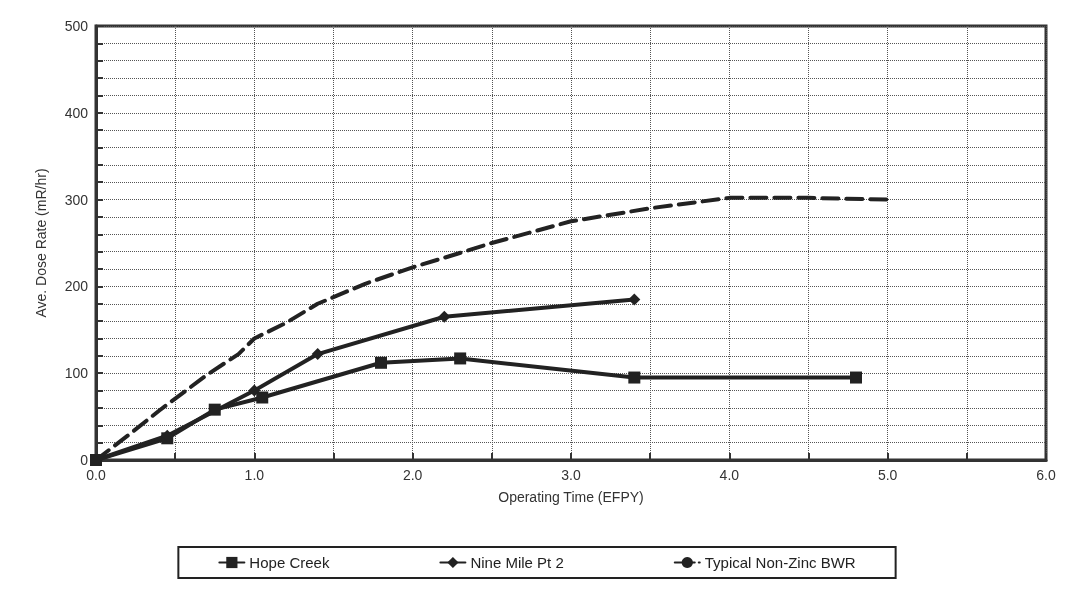 The width and height of the screenshot is (1074, 598). What do you see at coordinates (729, 475) in the screenshot?
I see `x-tick-label: 4.0` at bounding box center [729, 475].